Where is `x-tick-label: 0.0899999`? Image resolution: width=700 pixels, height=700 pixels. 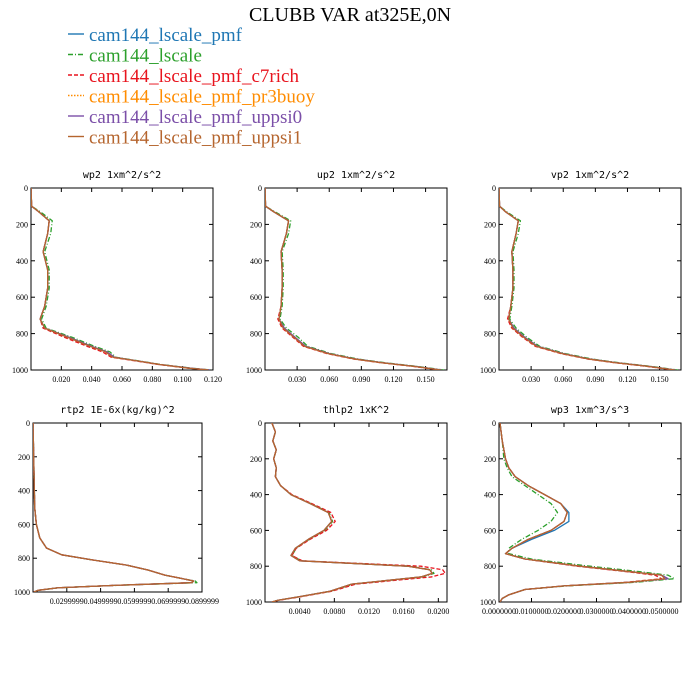 x-tick-label: 0.0899999 is located at coordinates (202, 601).